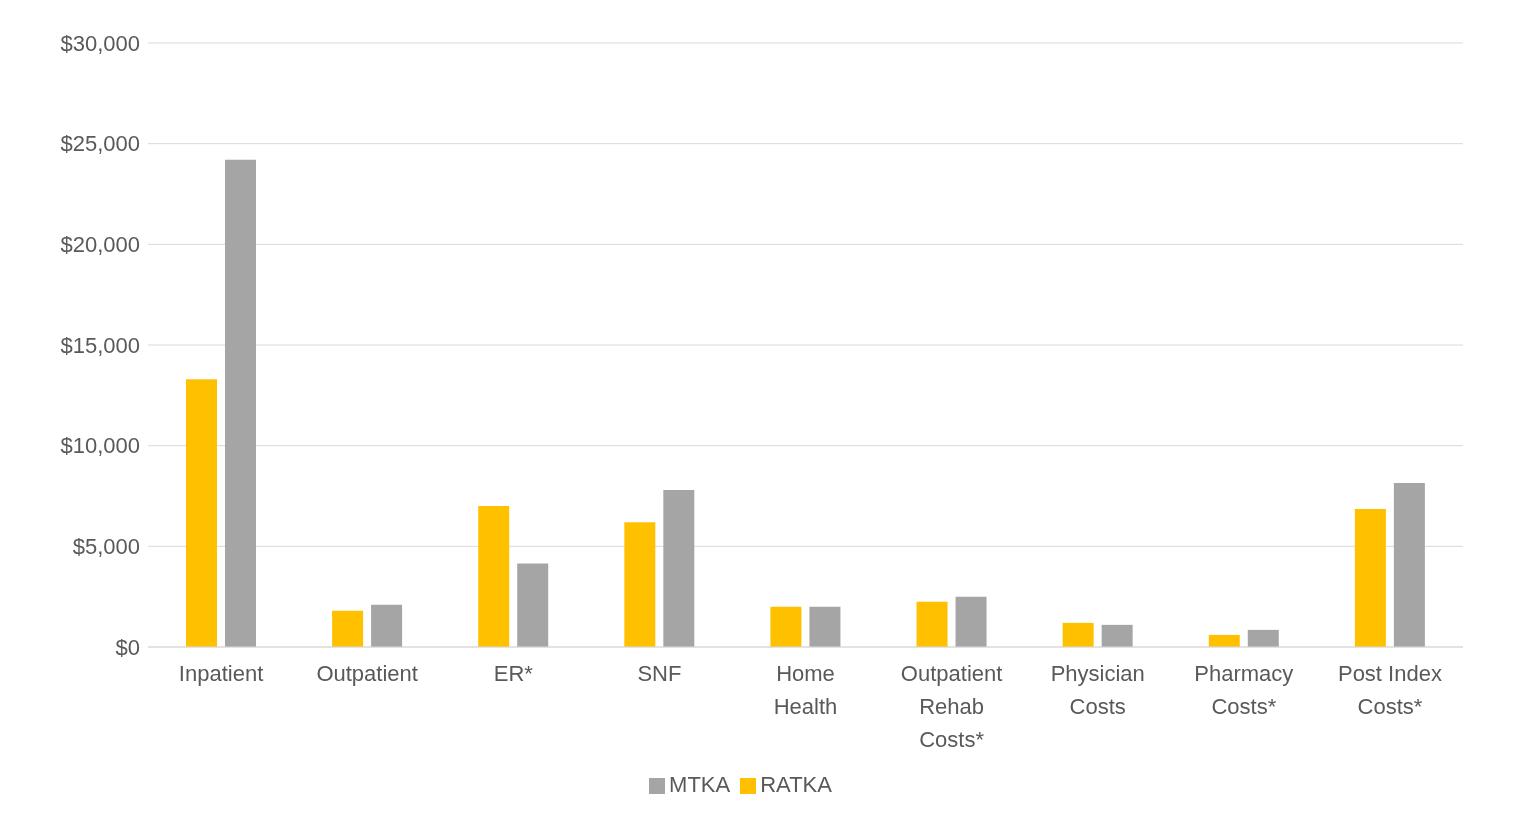 Image resolution: width=1518 pixels, height=817 pixels. I want to click on legend-label: MTKA, so click(700, 784).